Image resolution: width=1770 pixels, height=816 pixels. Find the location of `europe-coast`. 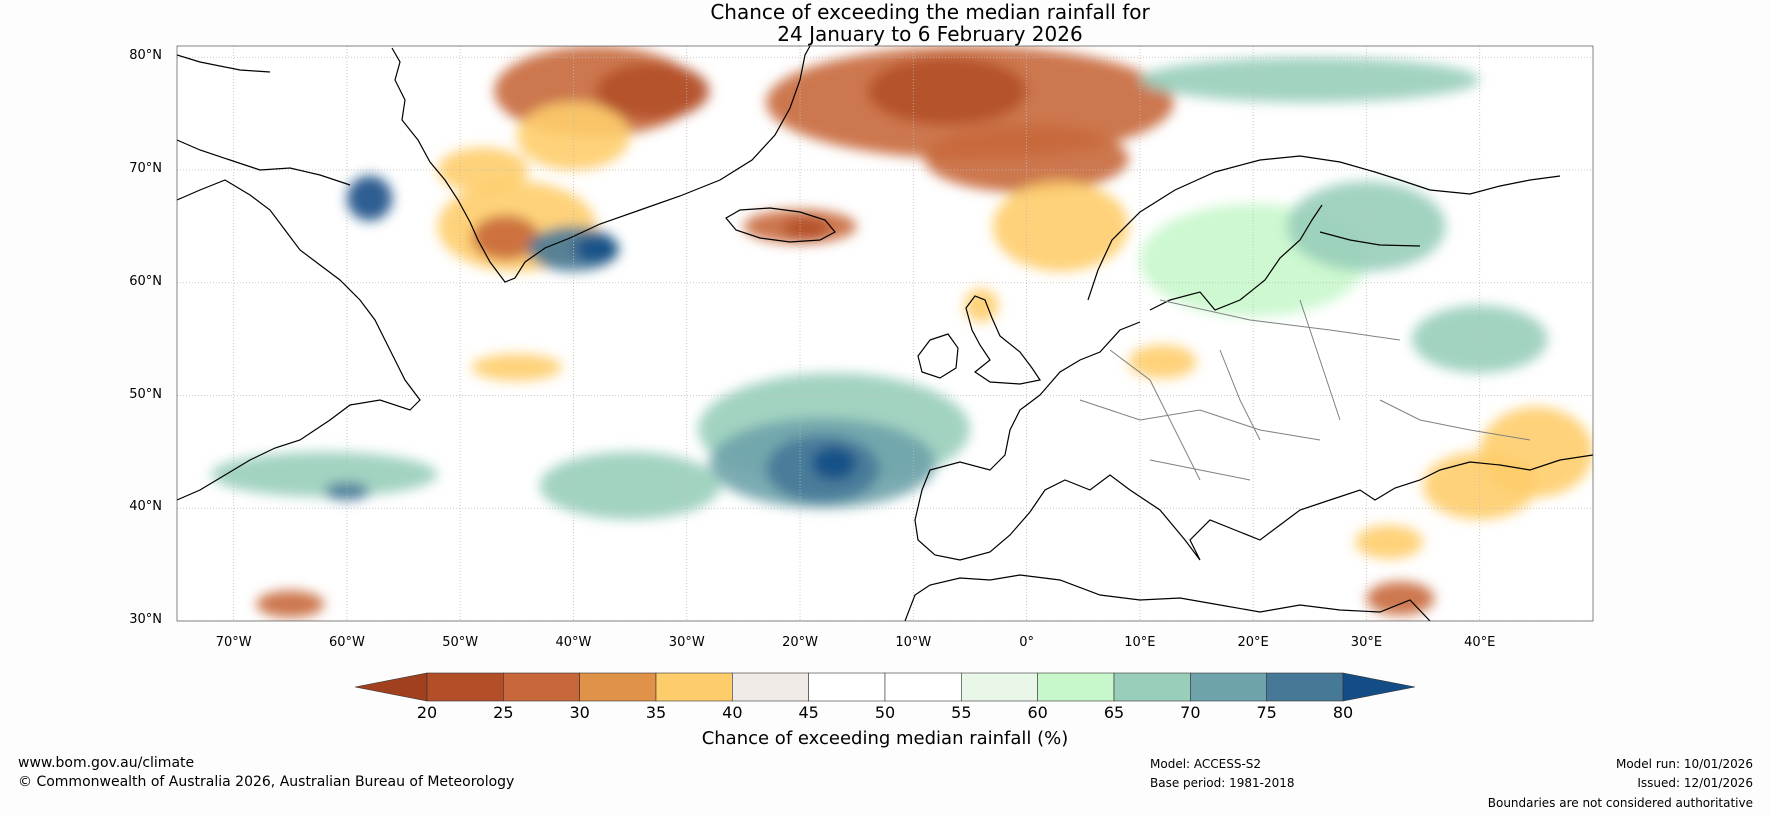

europe-coast is located at coordinates (1253, 441).